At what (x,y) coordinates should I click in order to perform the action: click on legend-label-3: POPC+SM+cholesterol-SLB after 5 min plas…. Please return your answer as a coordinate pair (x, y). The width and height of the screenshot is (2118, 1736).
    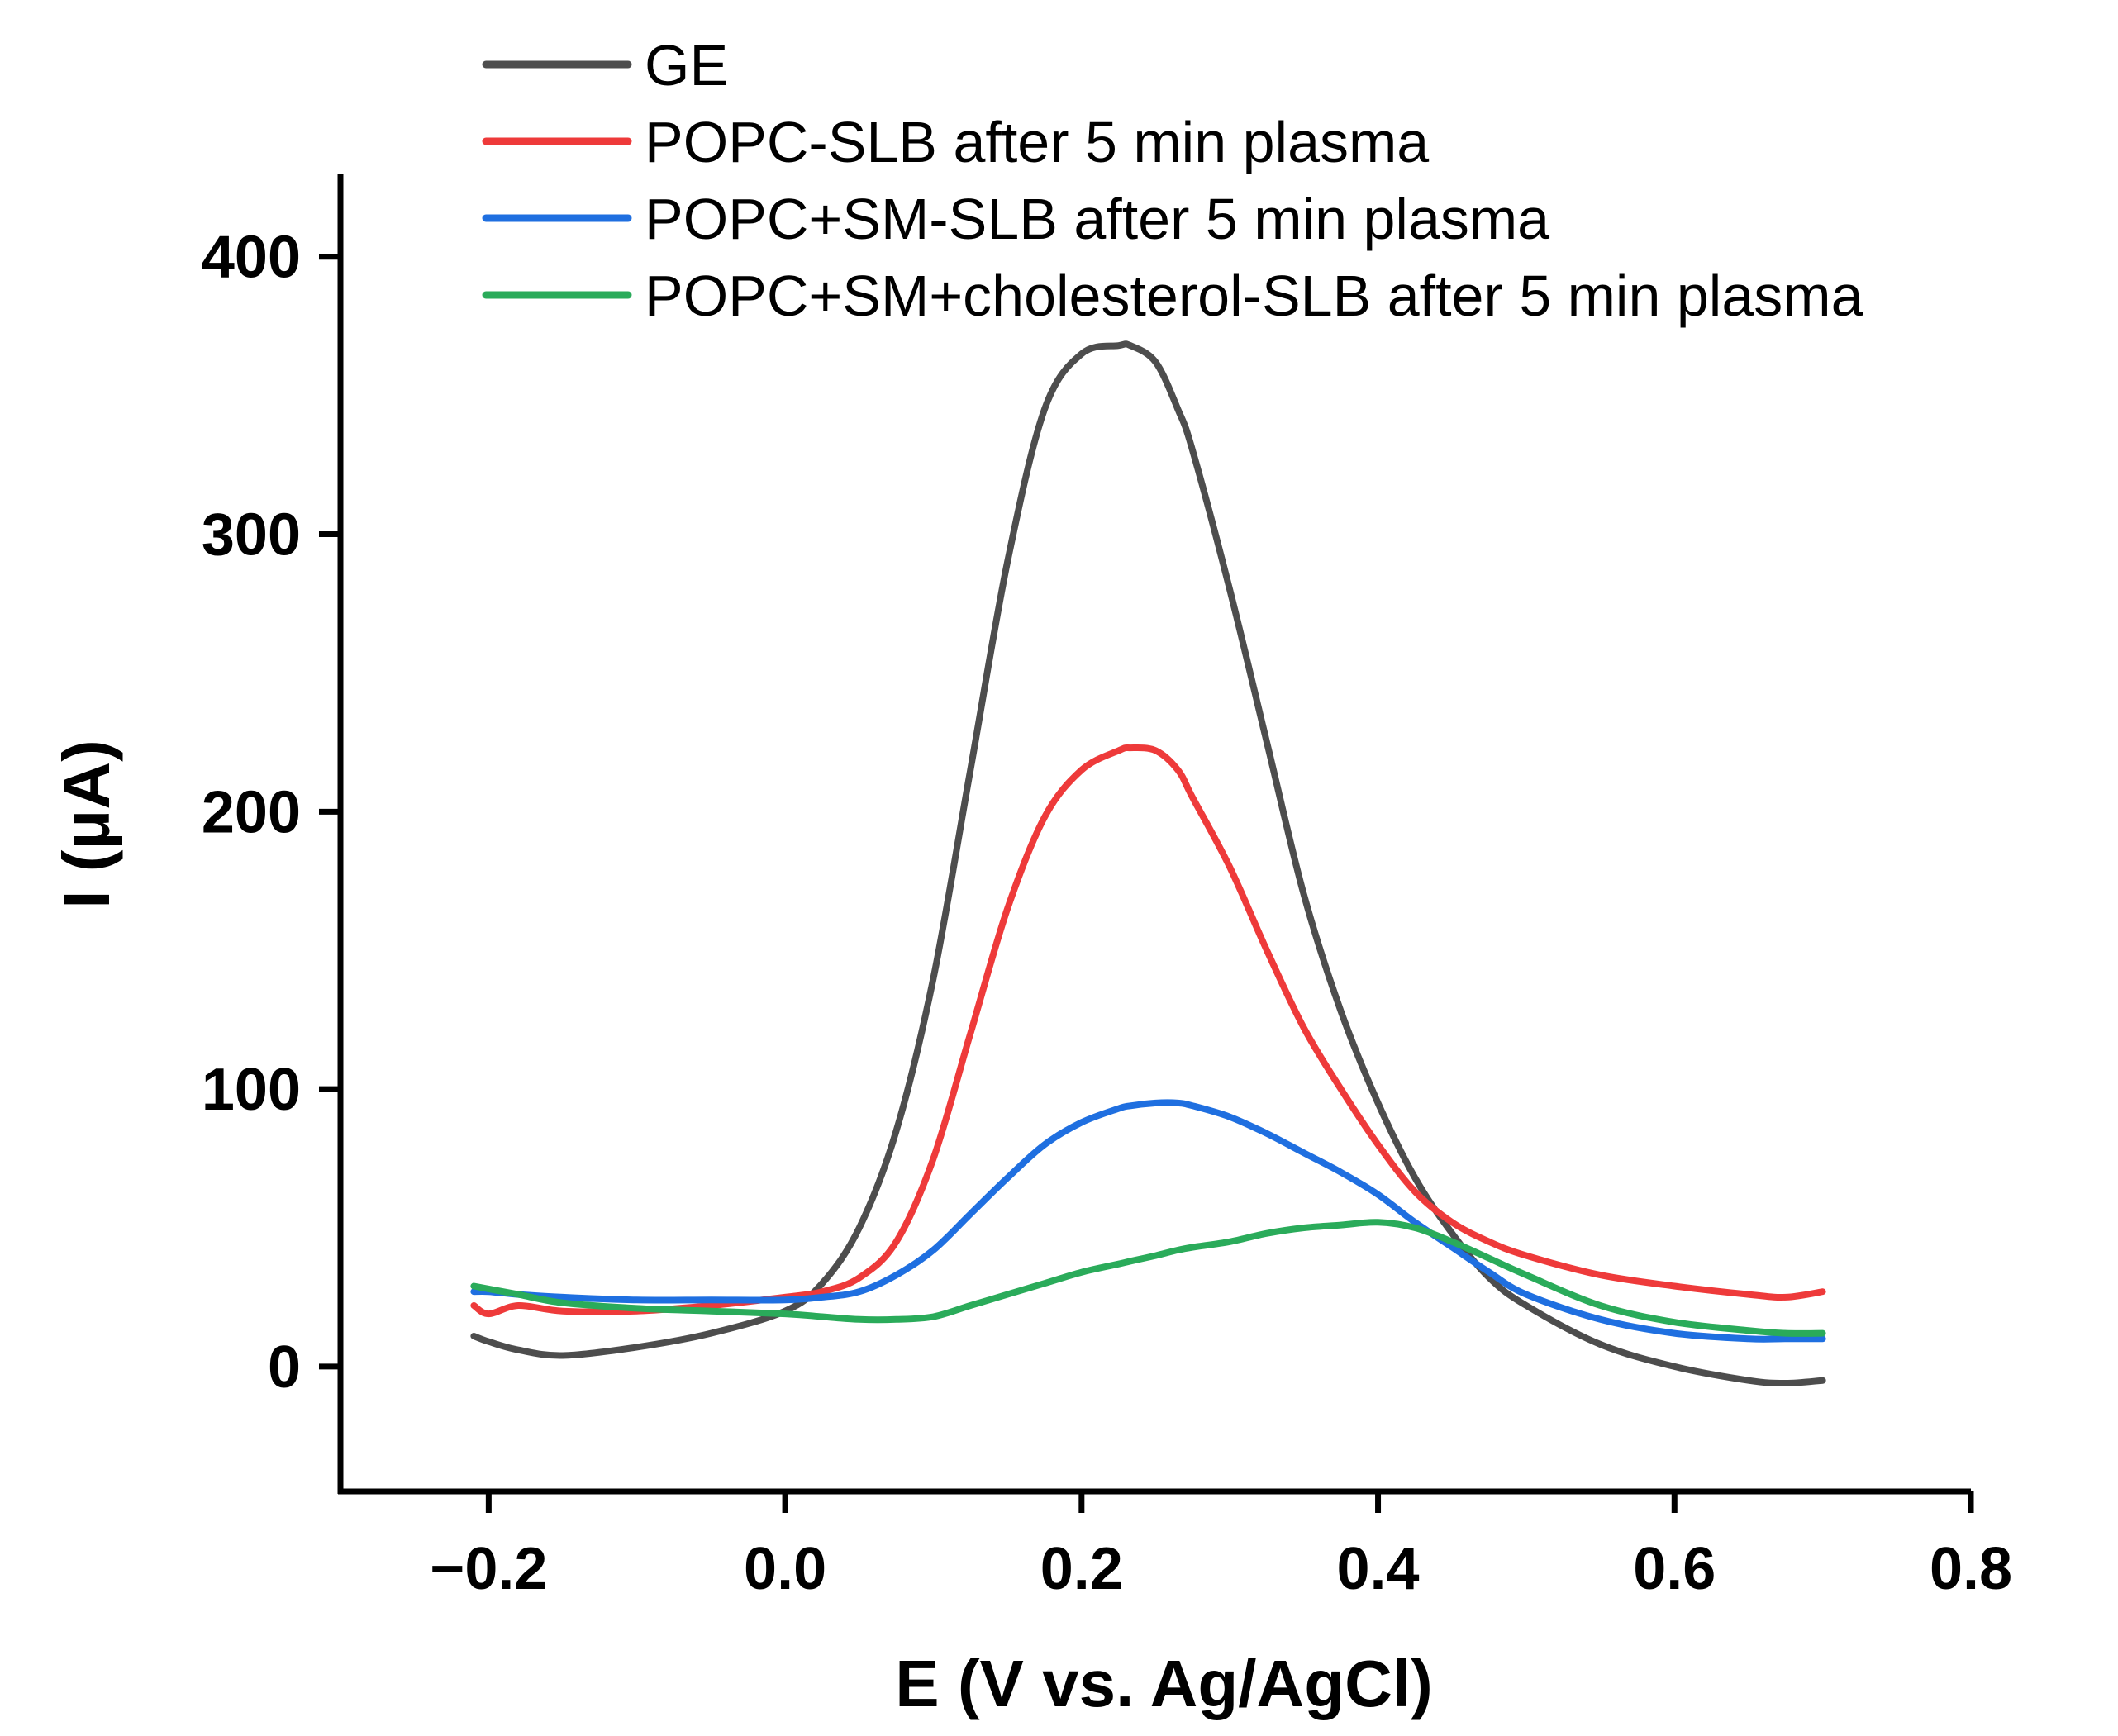
    Looking at the image, I should click on (1254, 296).